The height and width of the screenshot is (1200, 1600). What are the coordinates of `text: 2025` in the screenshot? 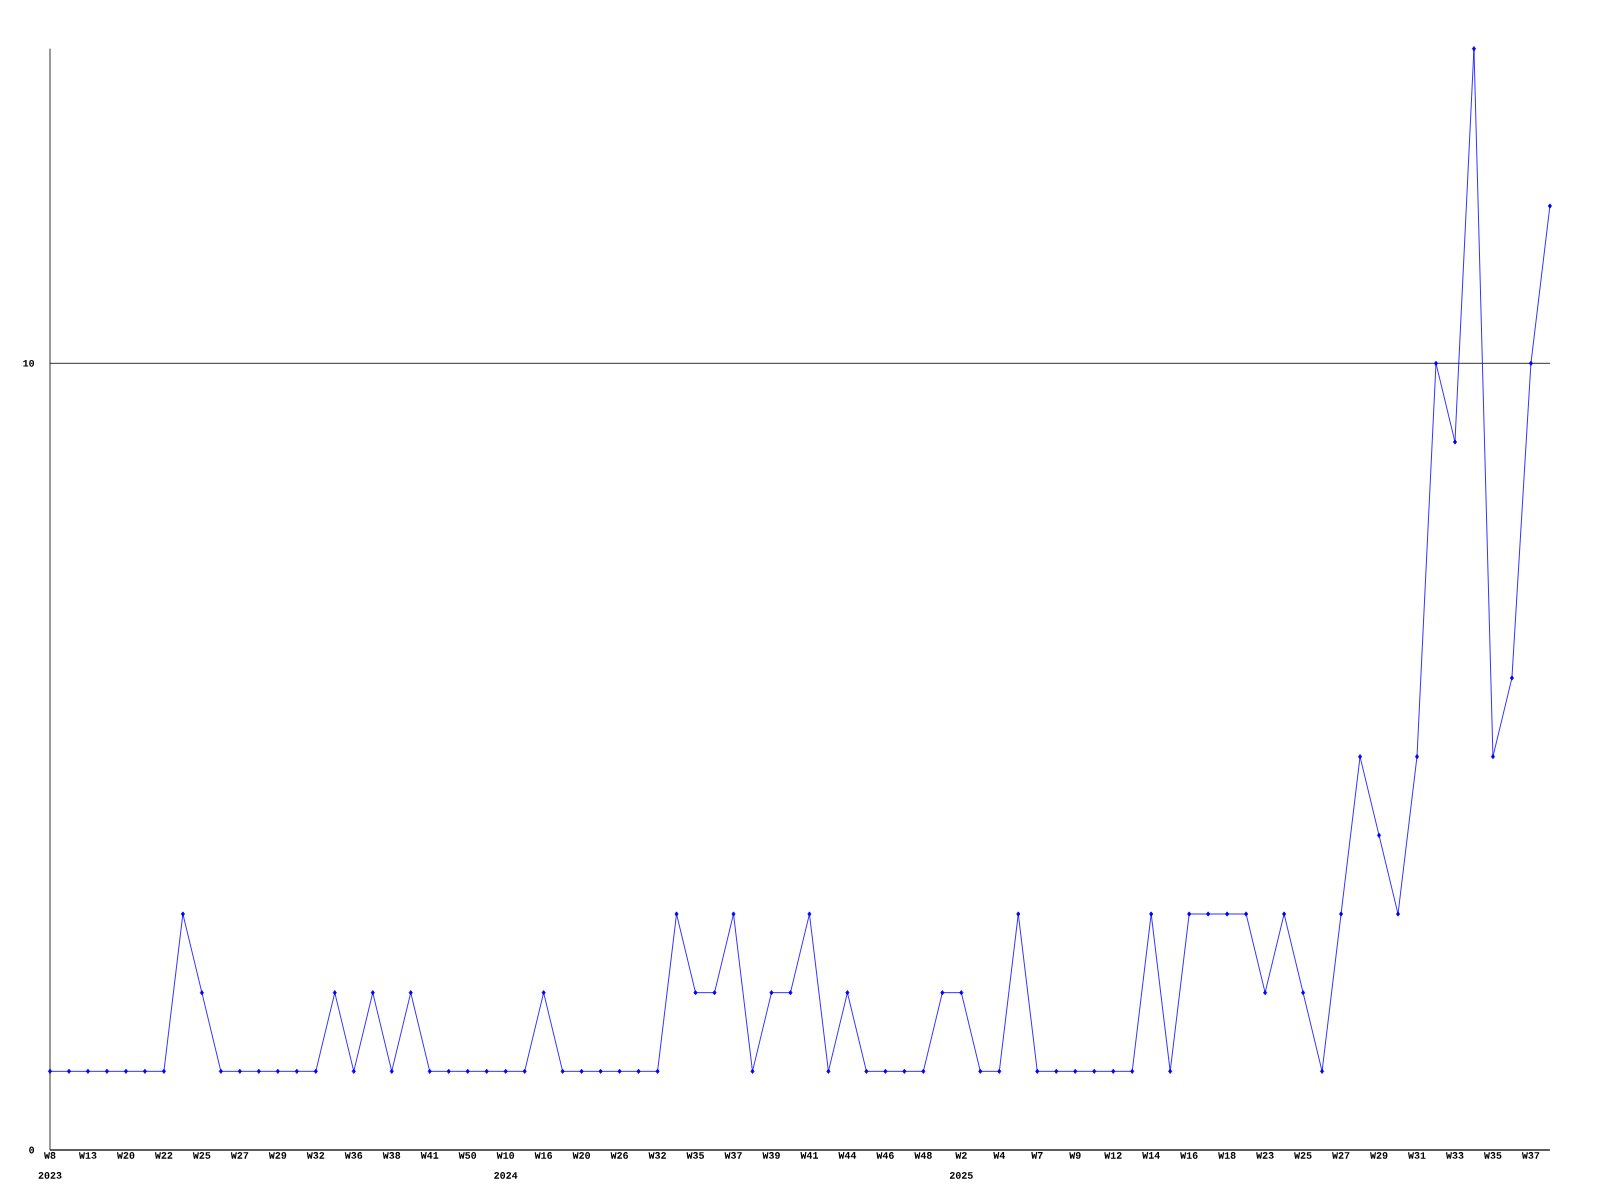 It's located at (961, 1175).